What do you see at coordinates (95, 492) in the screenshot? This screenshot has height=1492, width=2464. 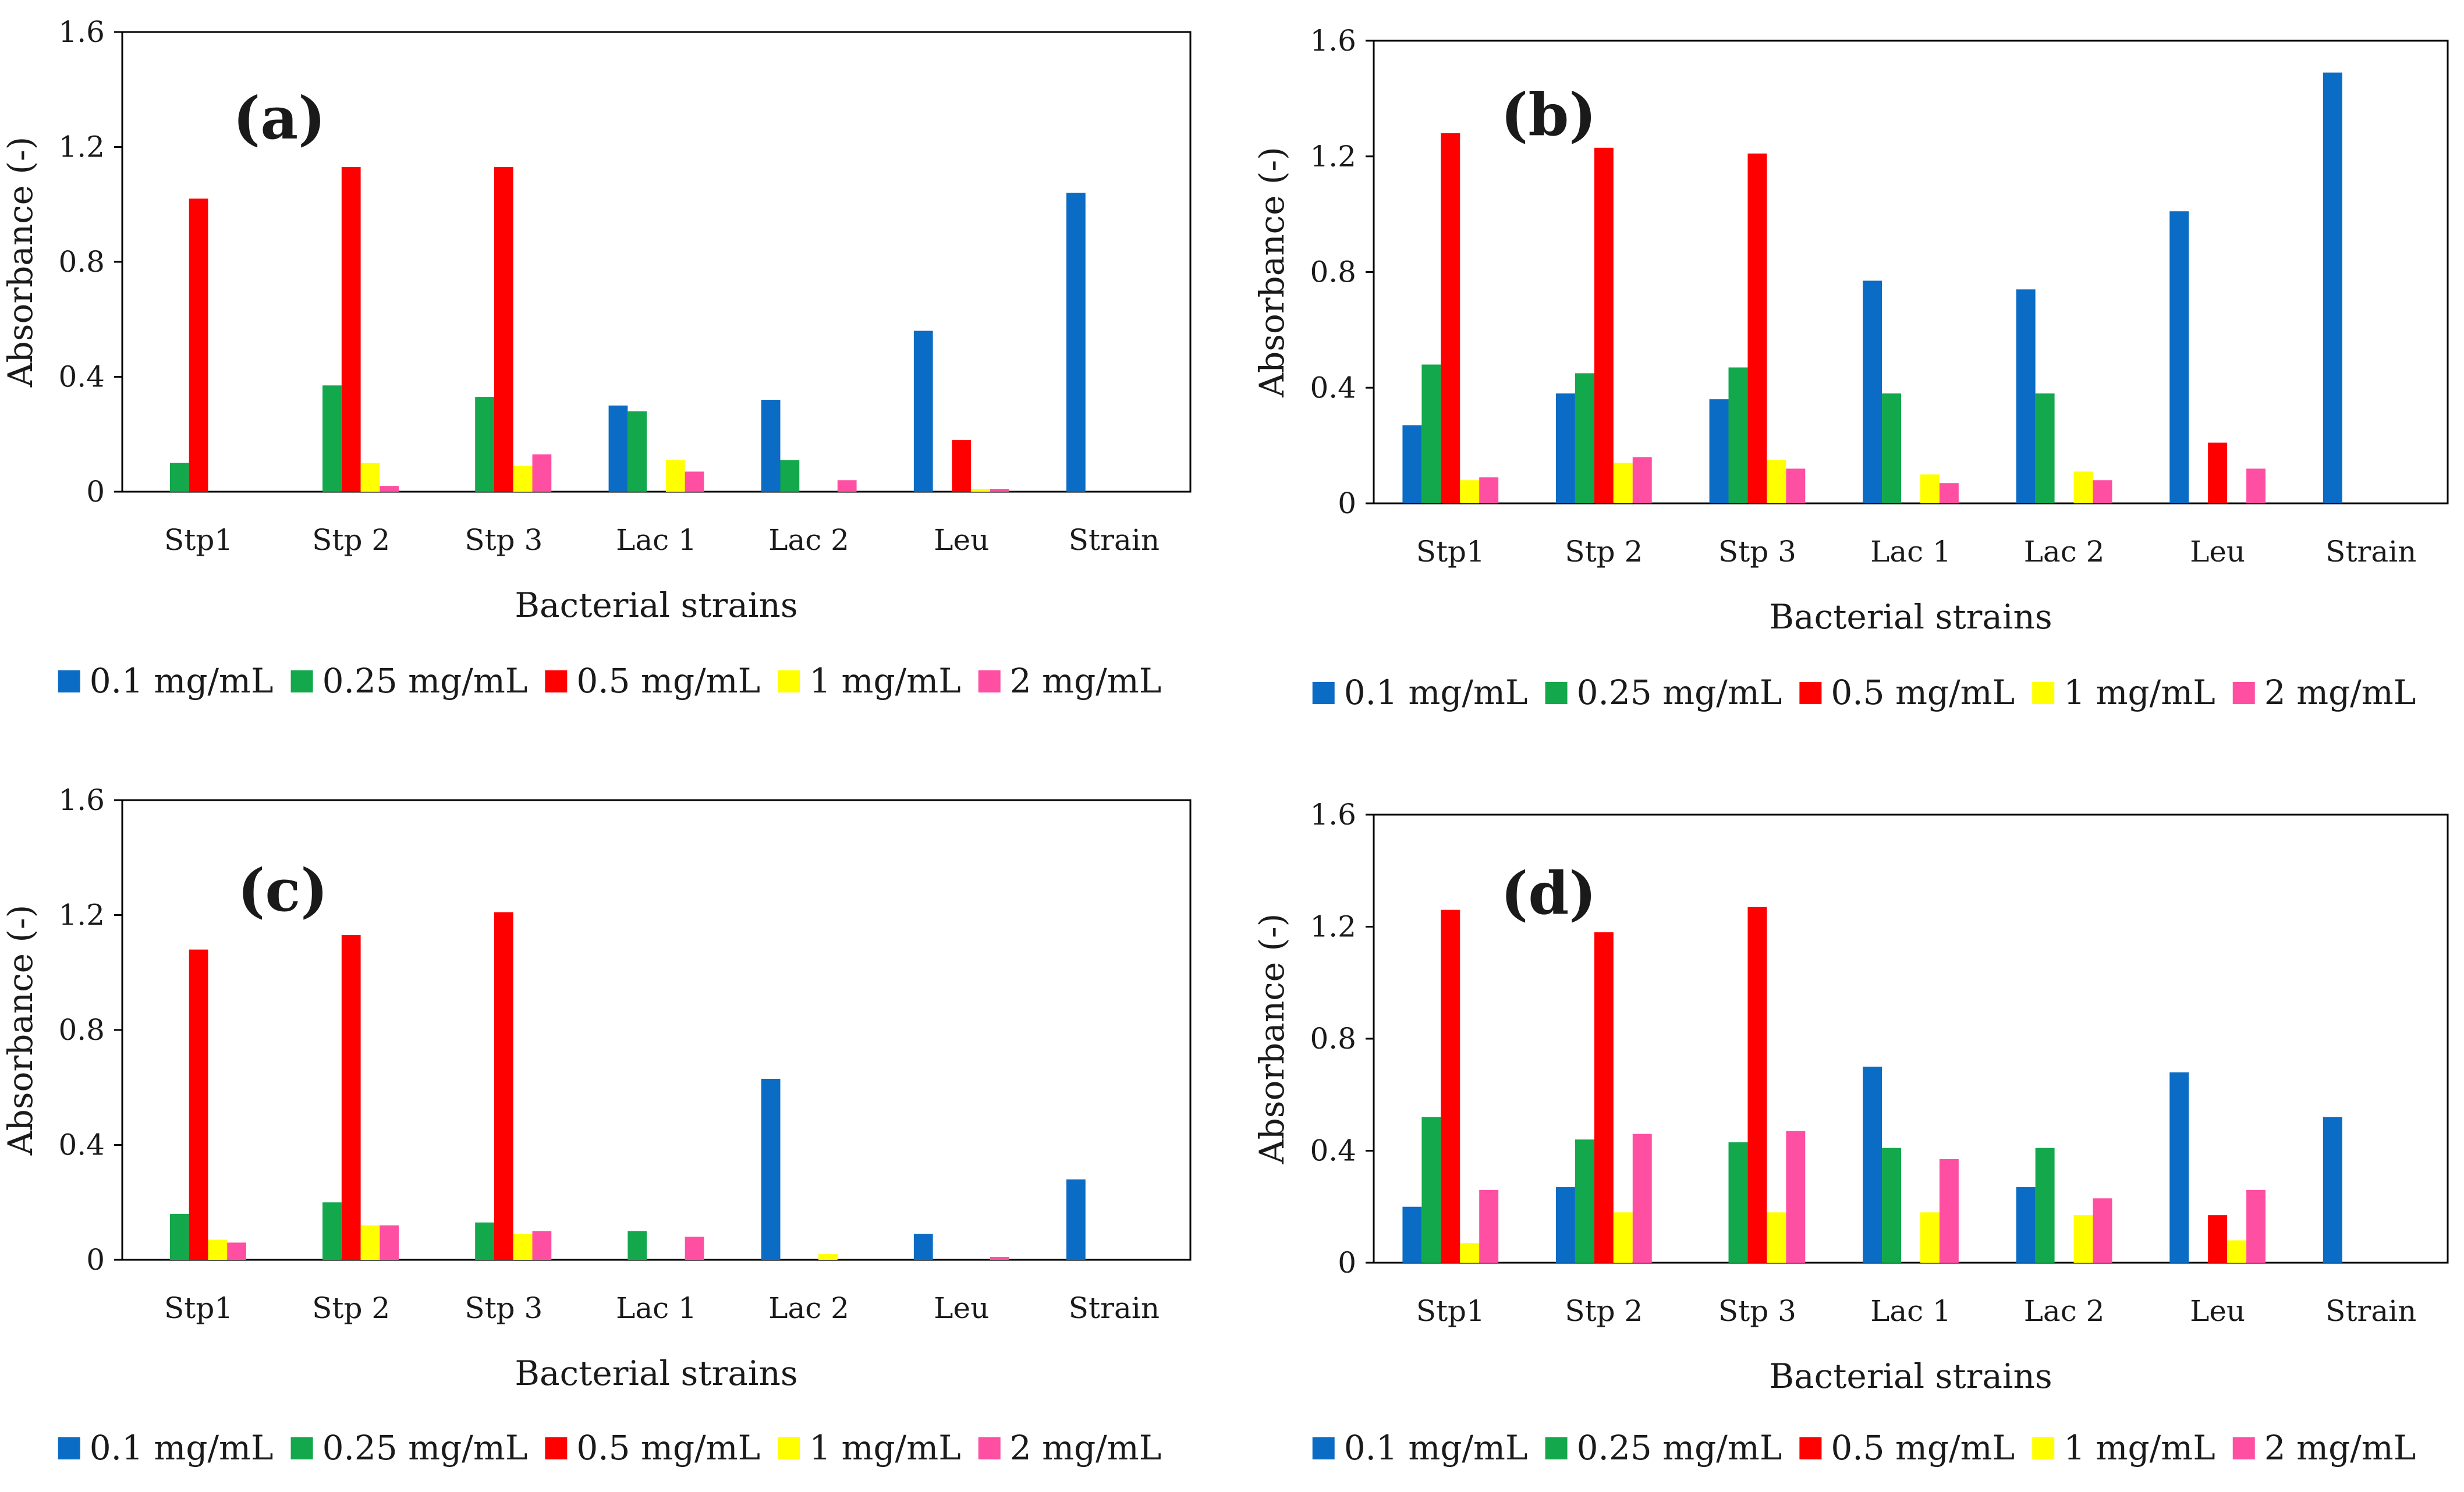 I see `y-tick-label: 0` at bounding box center [95, 492].